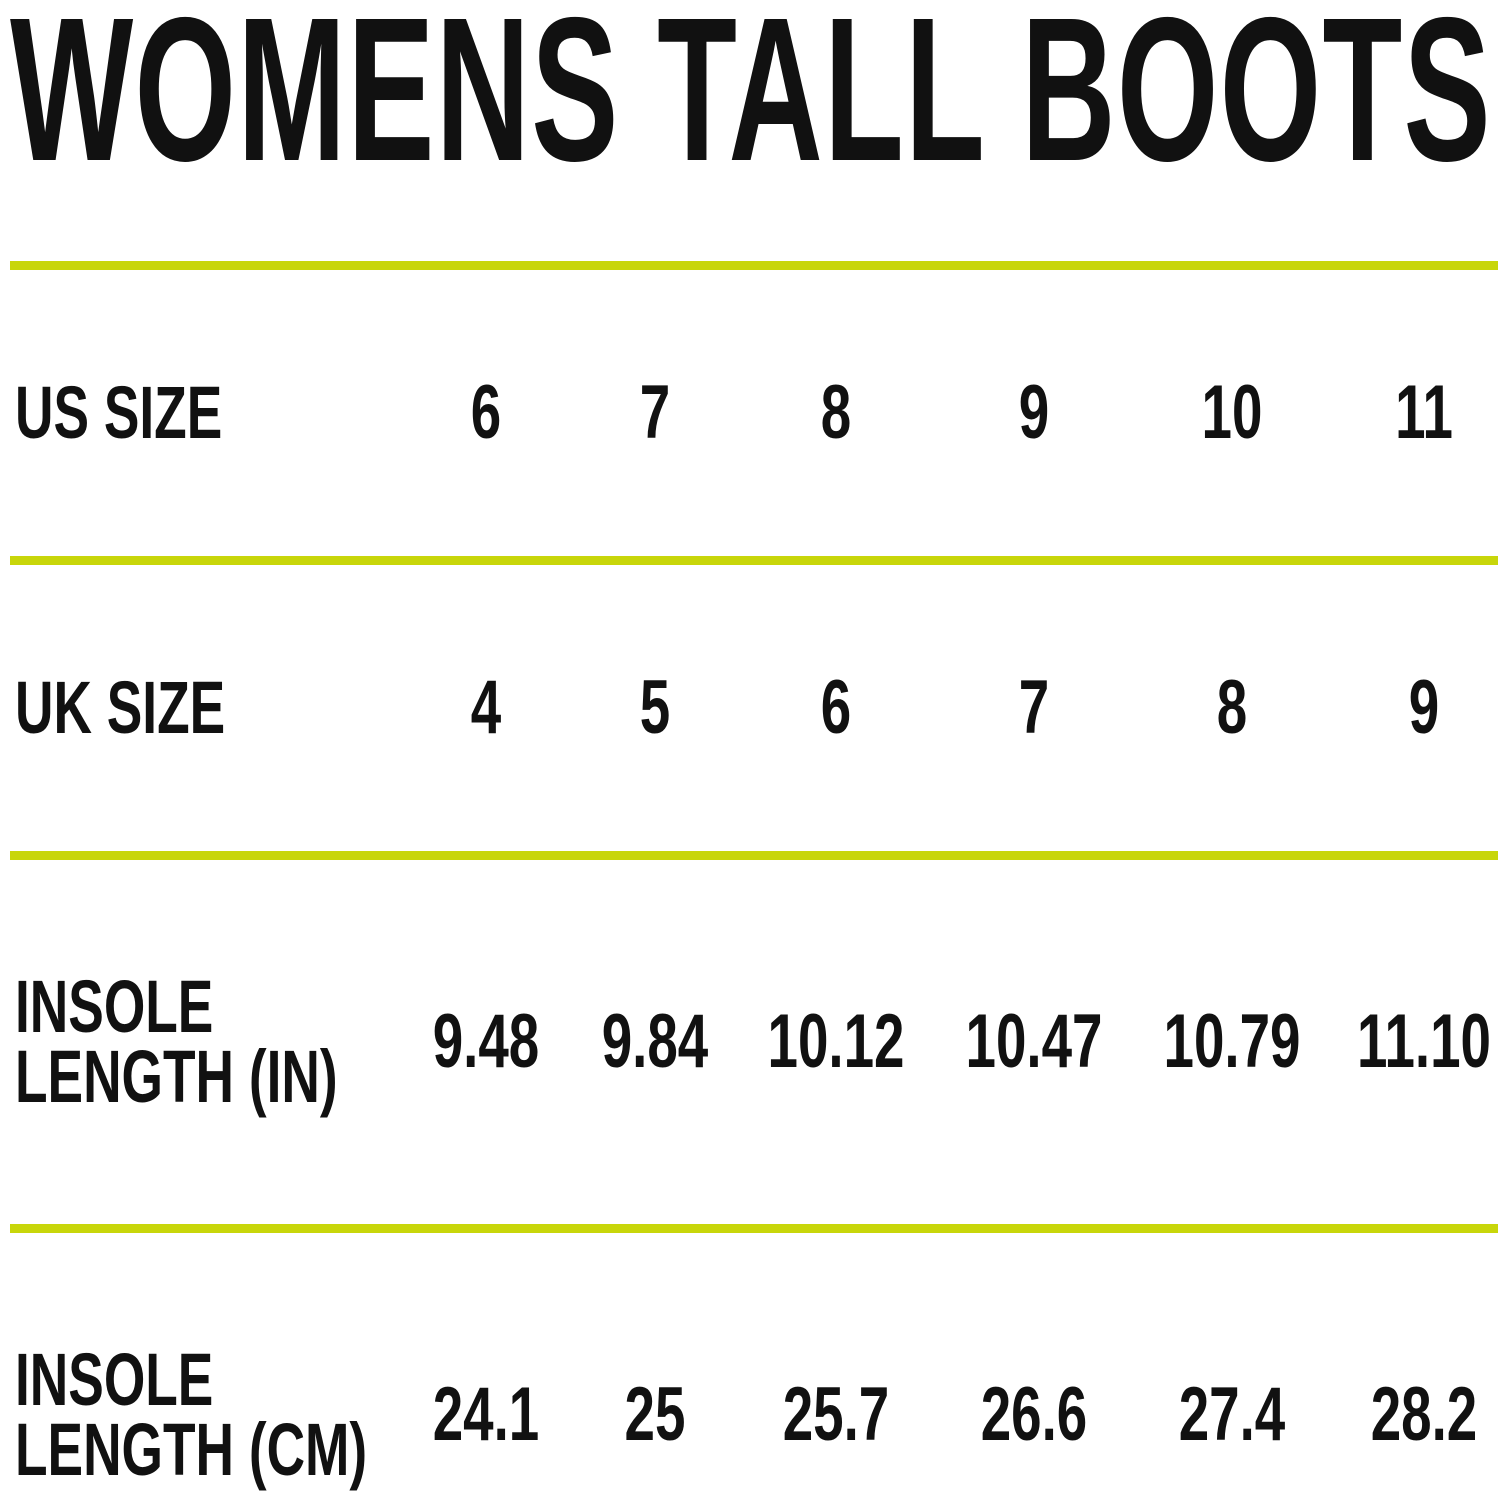  I want to click on row-label-line: UK SIZE, so click(120, 707).